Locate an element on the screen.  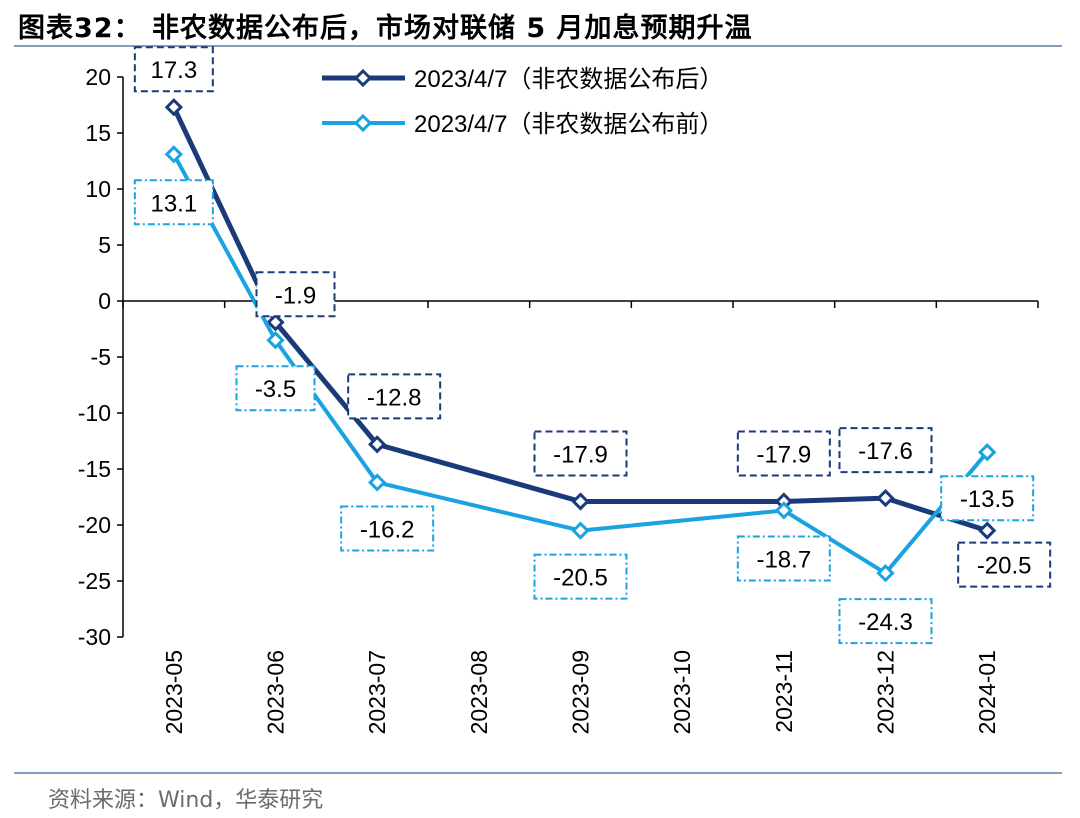
y-tick-label: -30 is located at coordinates (94, 637).